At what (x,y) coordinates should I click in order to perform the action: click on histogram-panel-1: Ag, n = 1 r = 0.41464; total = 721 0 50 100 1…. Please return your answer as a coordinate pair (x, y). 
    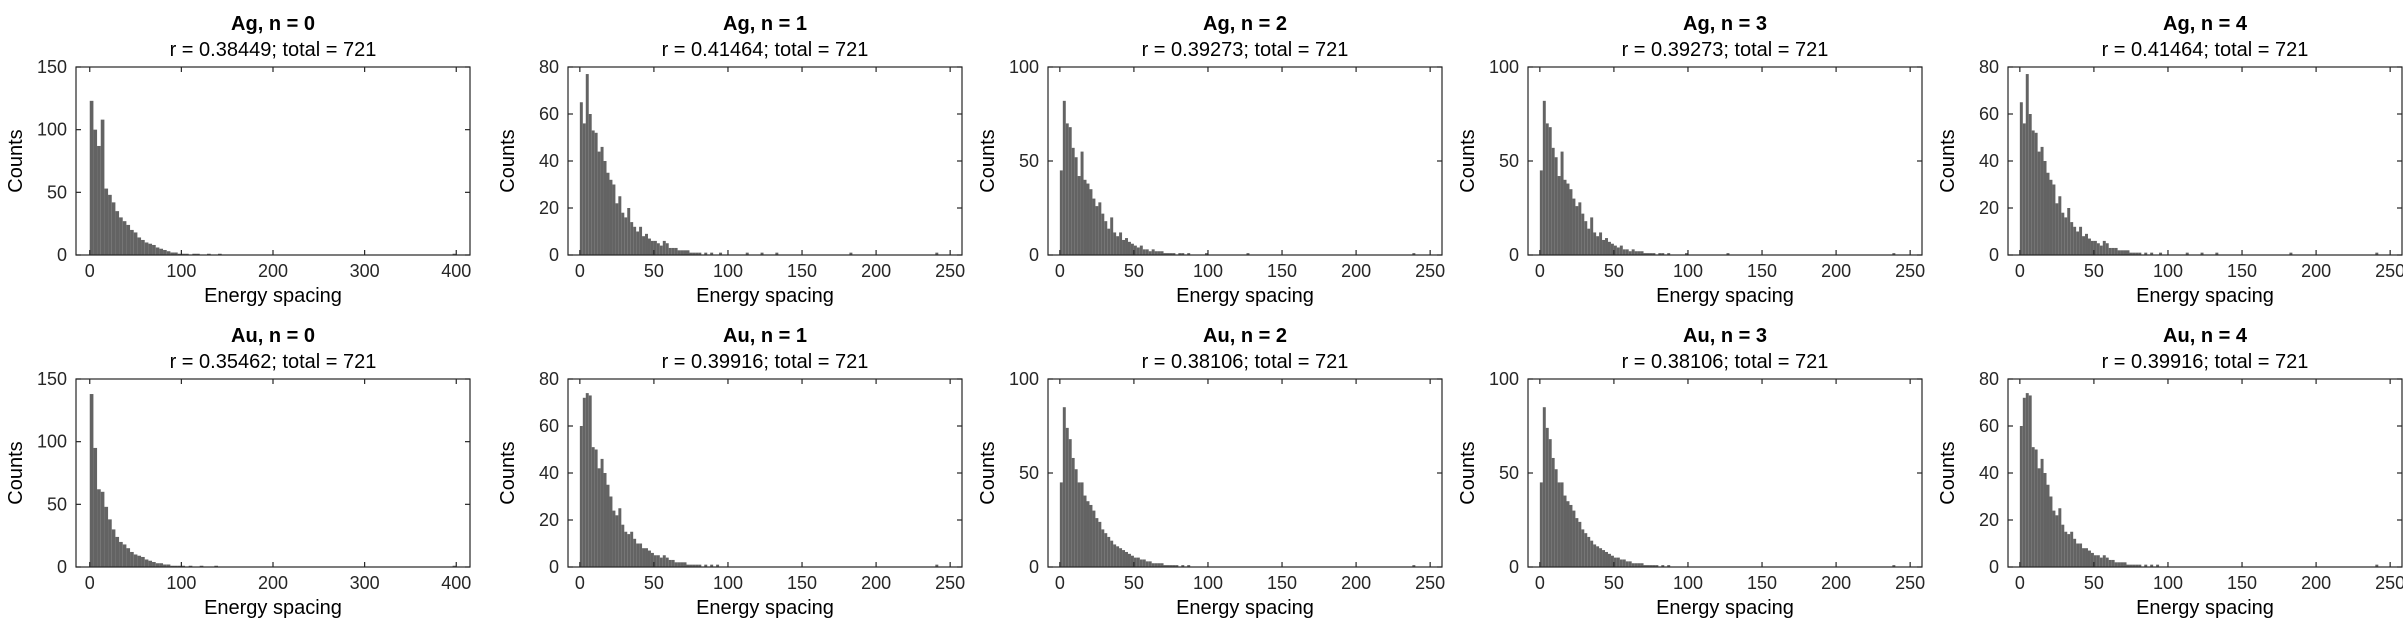
    Looking at the image, I should click on (731, 160).